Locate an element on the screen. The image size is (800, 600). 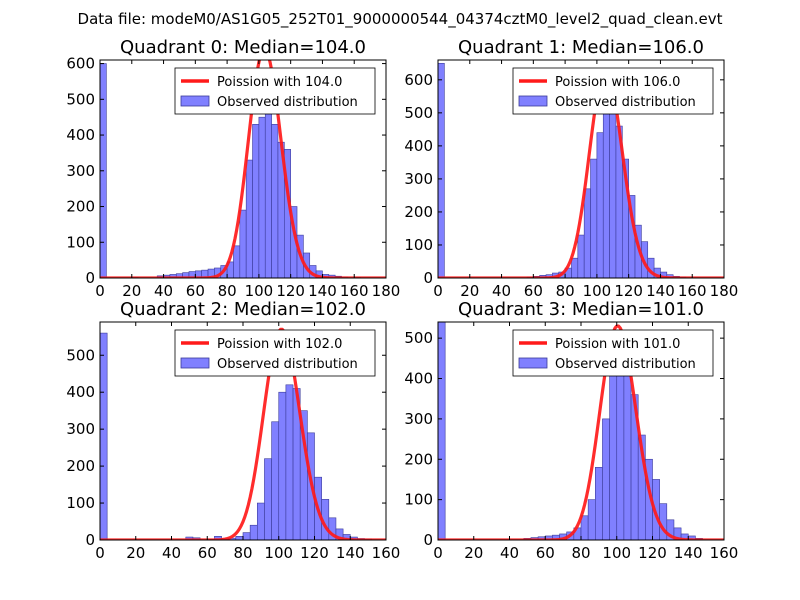
legend: Poission with 101.0 Observed distribution is located at coordinates (613, 353).